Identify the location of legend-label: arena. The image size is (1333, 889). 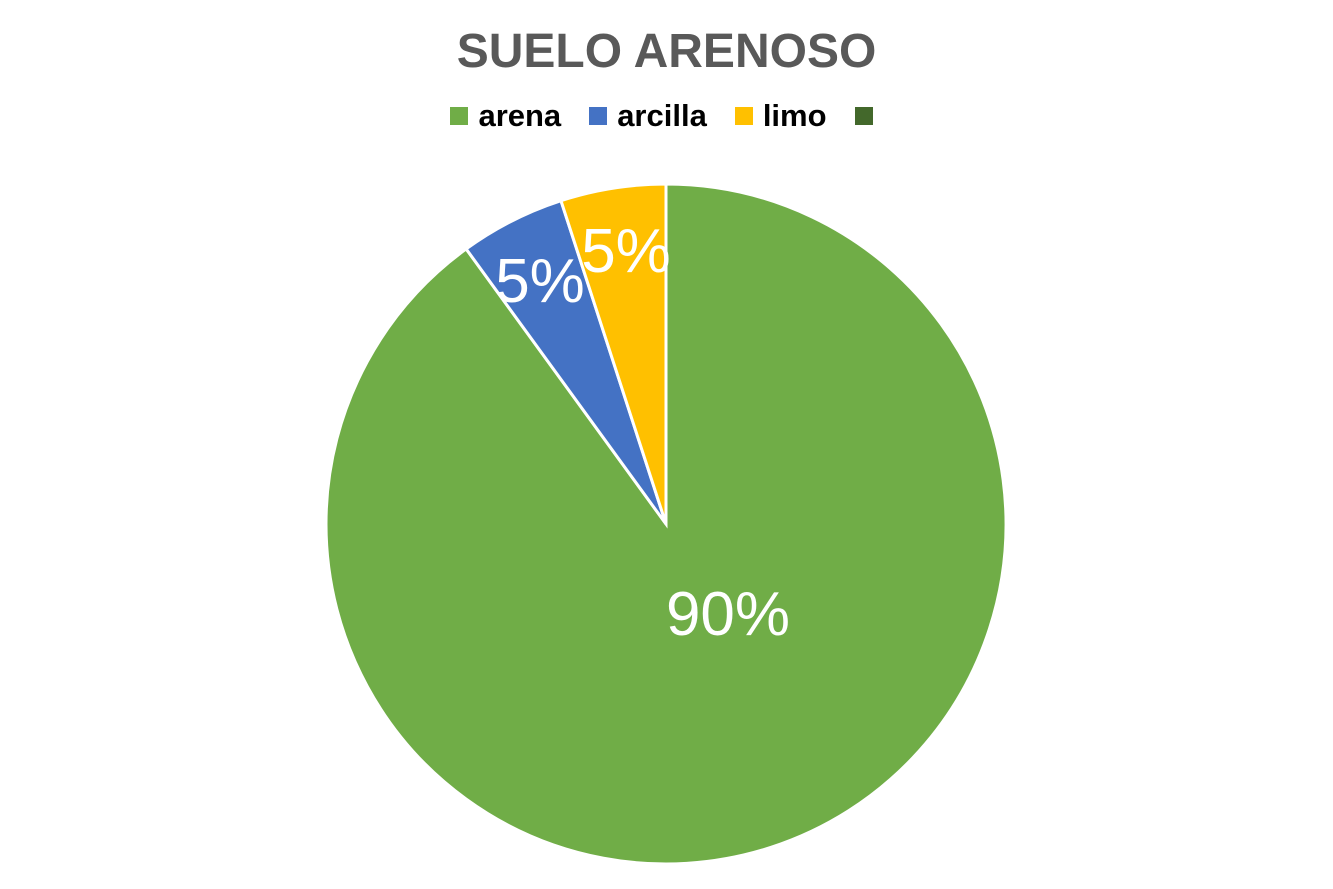
(520, 115).